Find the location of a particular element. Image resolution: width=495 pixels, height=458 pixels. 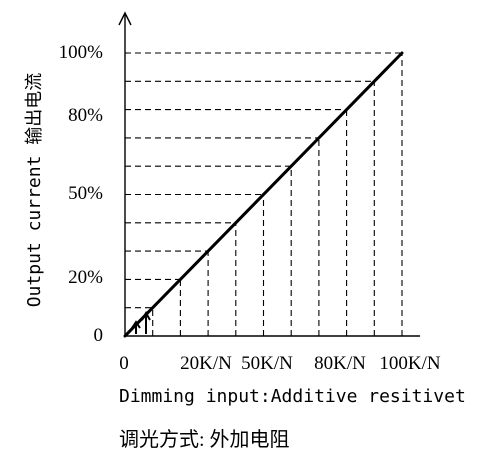

y-tick-label-5: 100% is located at coordinates (81, 52).